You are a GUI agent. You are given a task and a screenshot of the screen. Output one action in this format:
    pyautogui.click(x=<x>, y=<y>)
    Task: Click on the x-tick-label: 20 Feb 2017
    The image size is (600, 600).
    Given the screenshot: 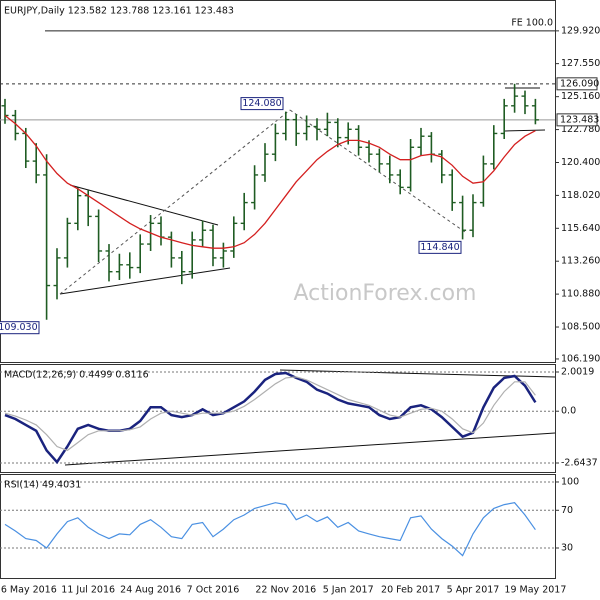 What is the action you would take?
    pyautogui.click(x=410, y=590)
    